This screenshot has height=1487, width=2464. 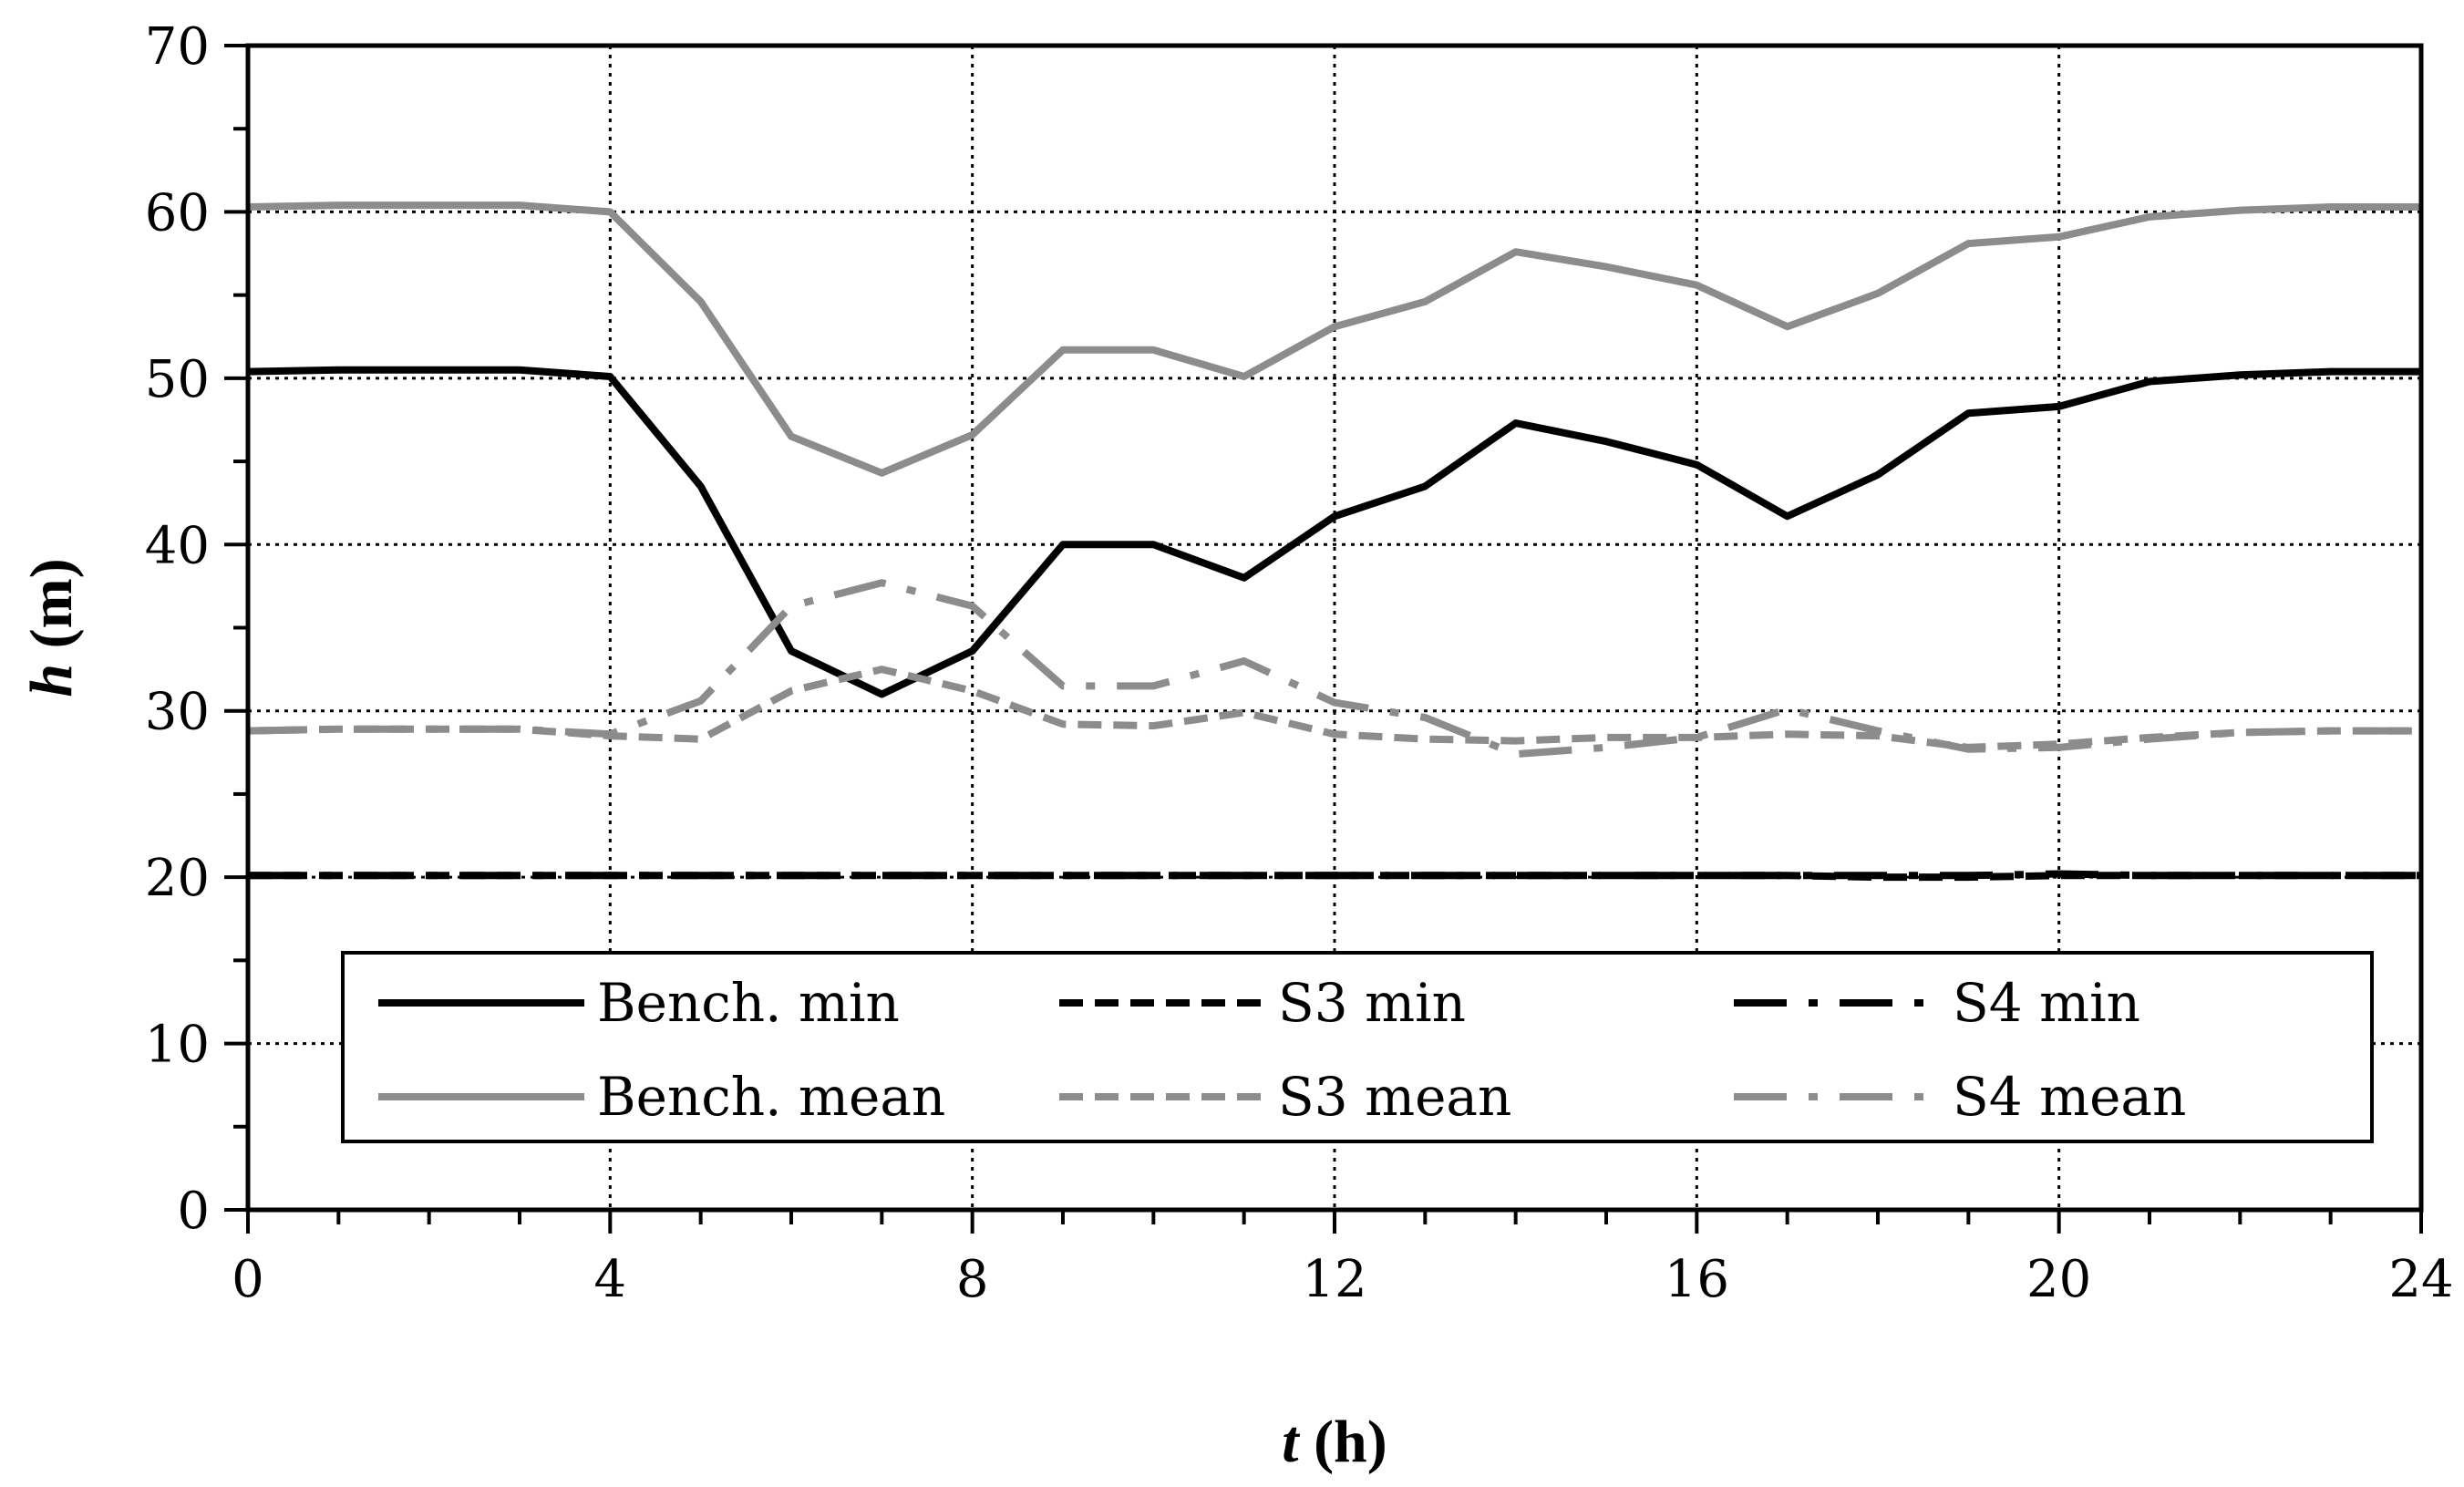 I want to click on x-tick-label: 24, so click(x=2421, y=1279).